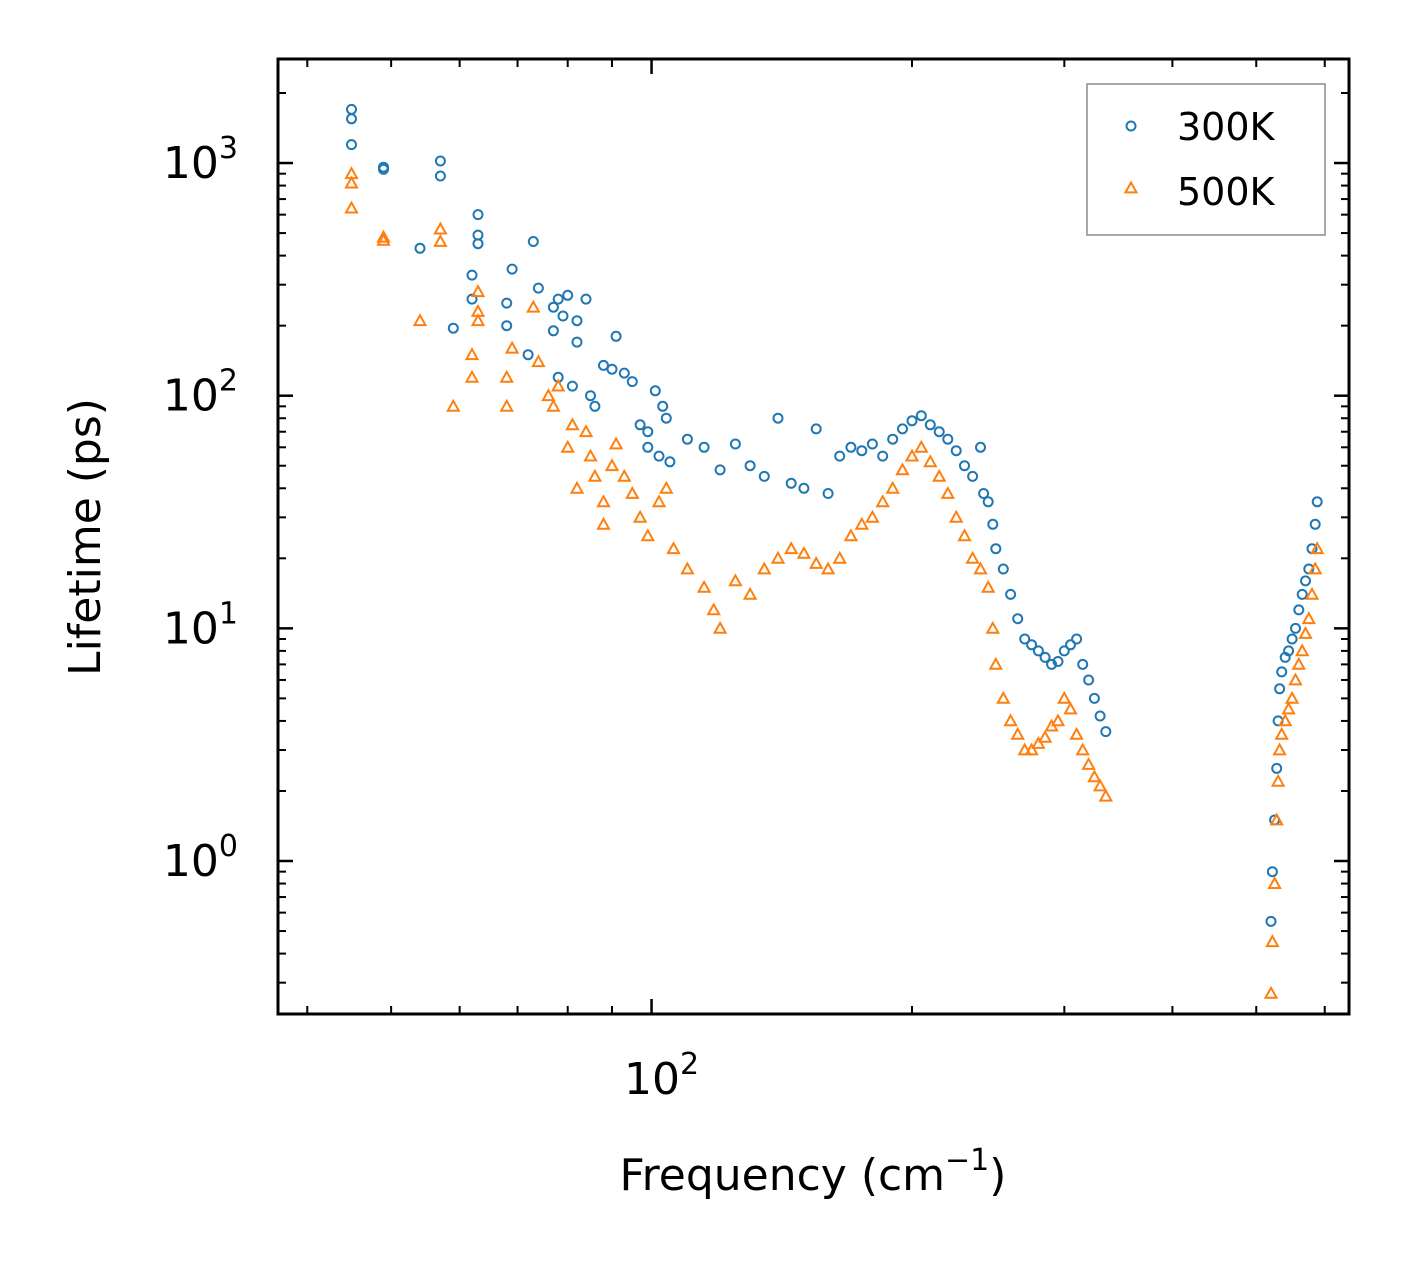  Describe the element at coordinates (967, 1160) in the screenshot. I see `x-axis-label-sup: −1` at that location.